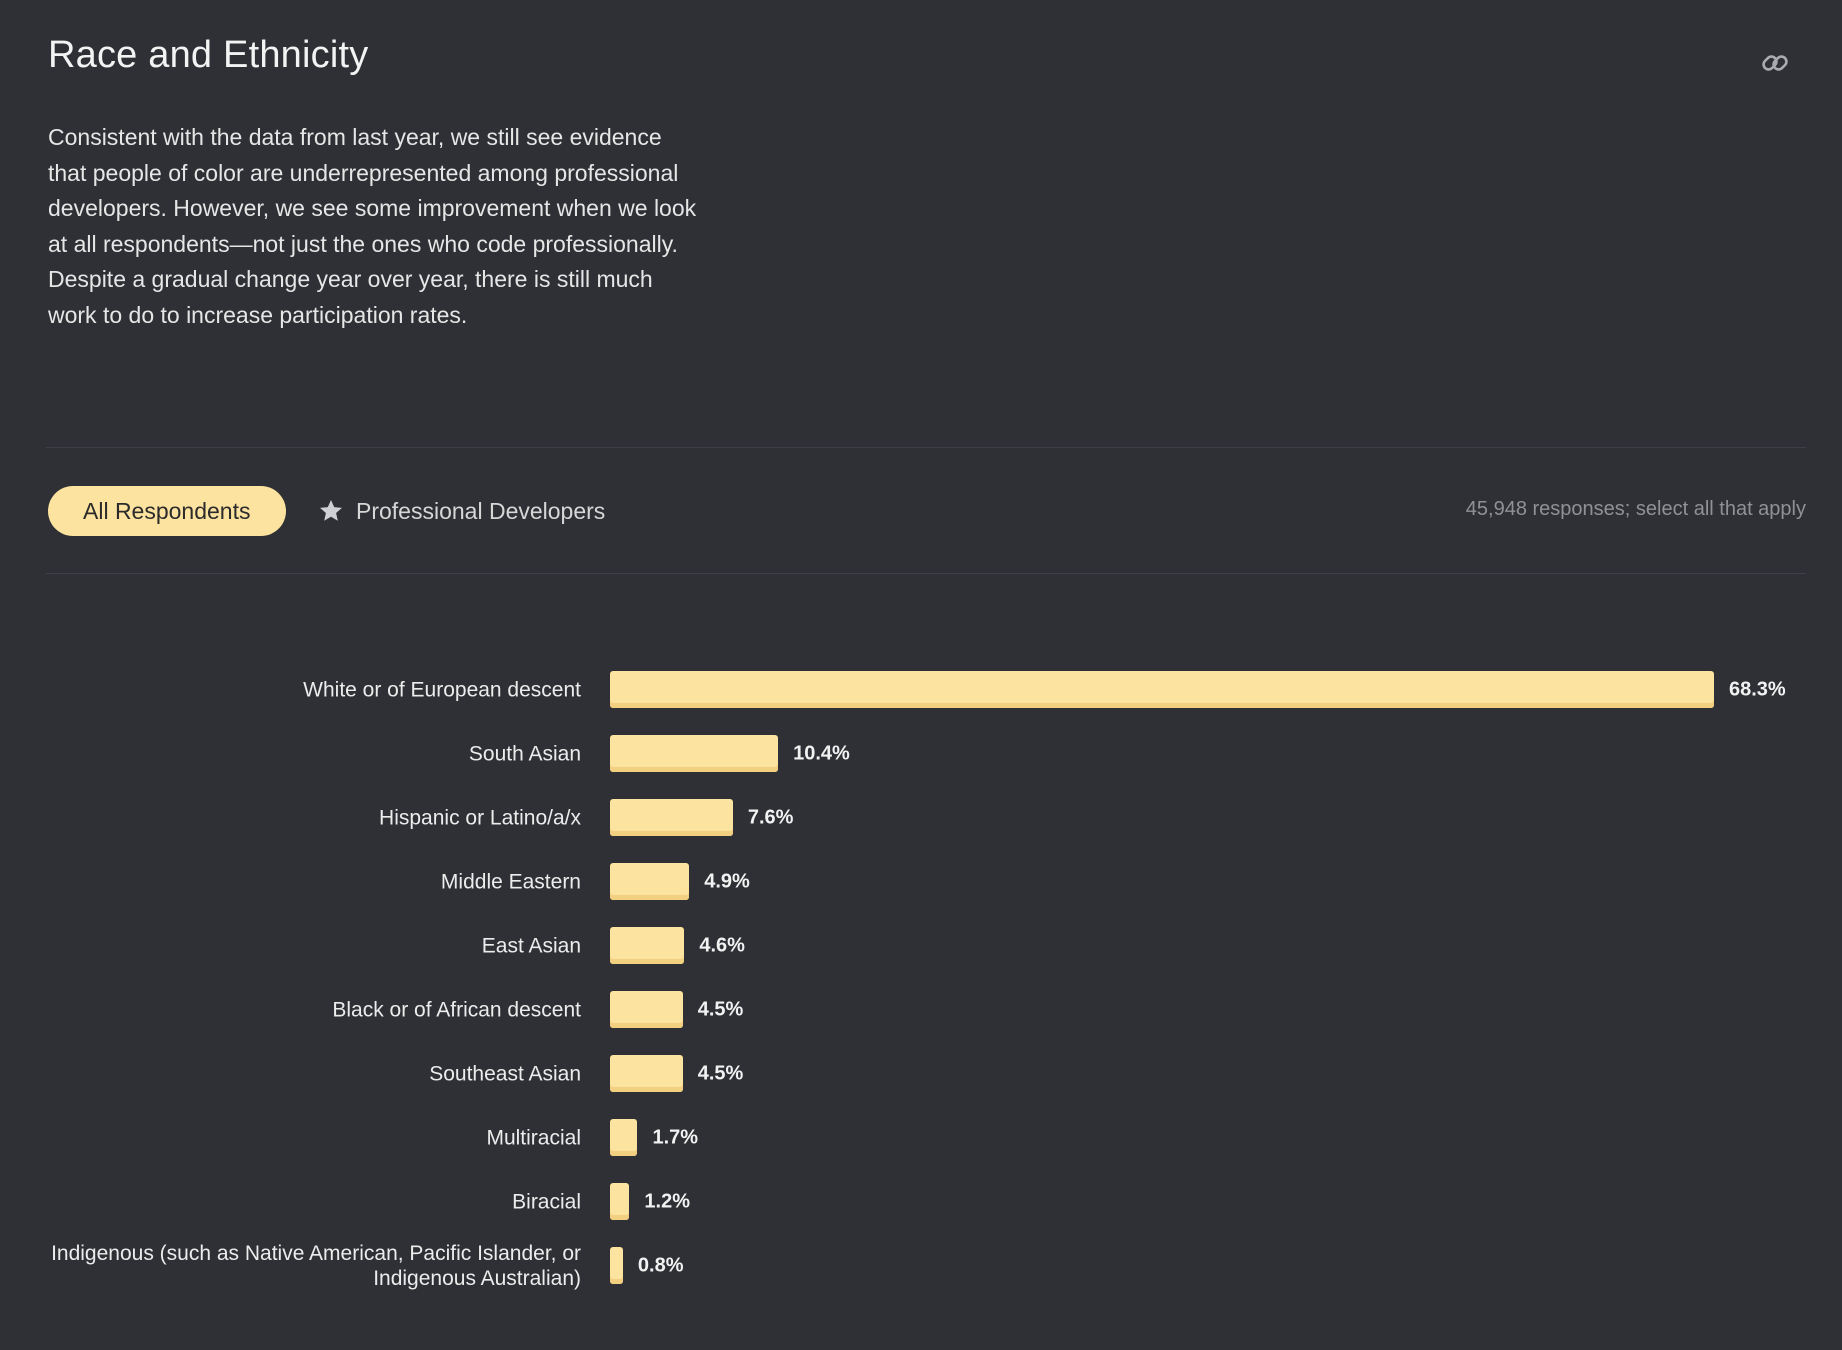 Image resolution: width=1842 pixels, height=1350 pixels. What do you see at coordinates (727, 881) in the screenshot?
I see `value-label: 4.9%` at bounding box center [727, 881].